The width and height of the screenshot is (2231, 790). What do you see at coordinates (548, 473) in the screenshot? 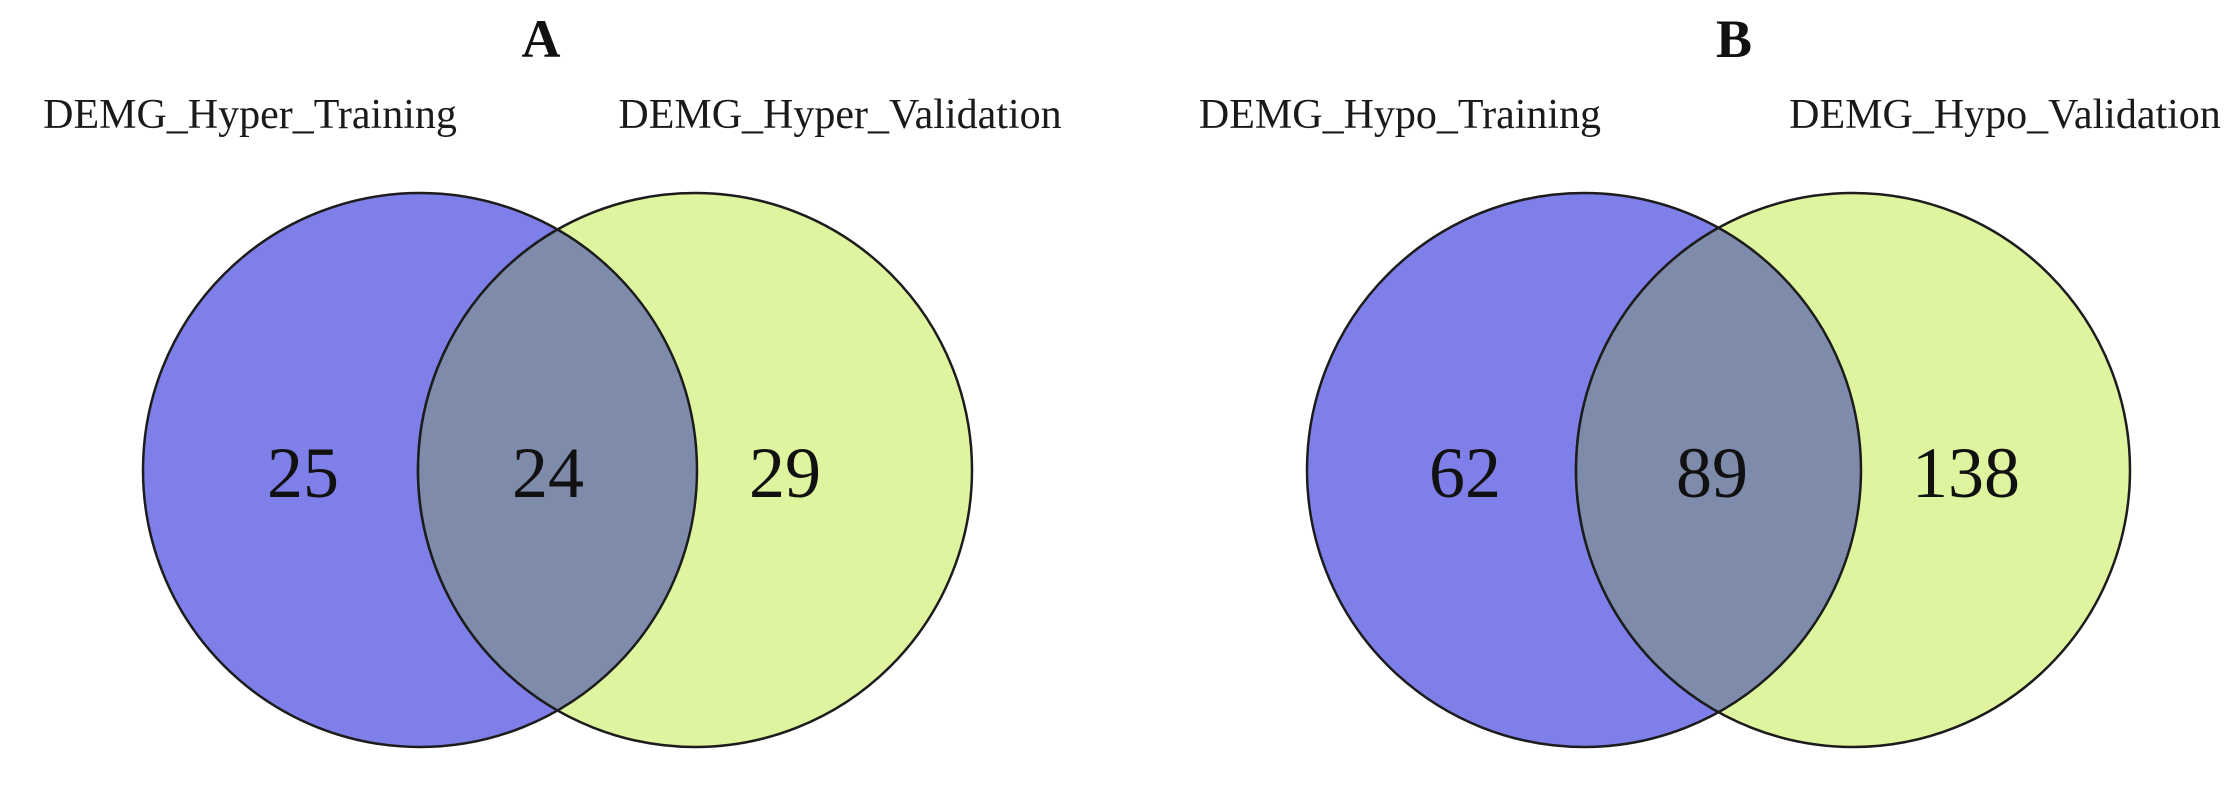
I see `panel-a-overlap-count: 24` at bounding box center [548, 473].